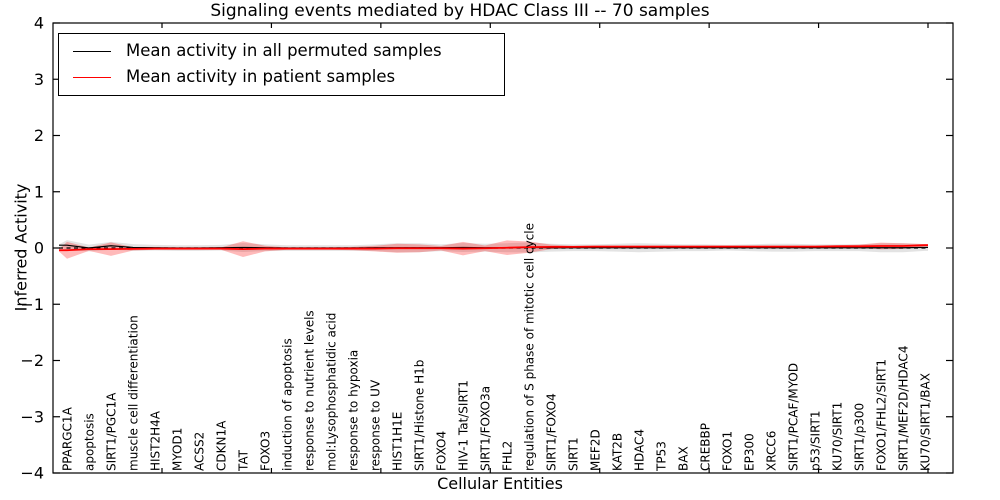 Image resolution: width=1000 pixels, height=500 pixels. What do you see at coordinates (310, 390) in the screenshot?
I see `x-category-label: response to nutrient levels` at bounding box center [310, 390].